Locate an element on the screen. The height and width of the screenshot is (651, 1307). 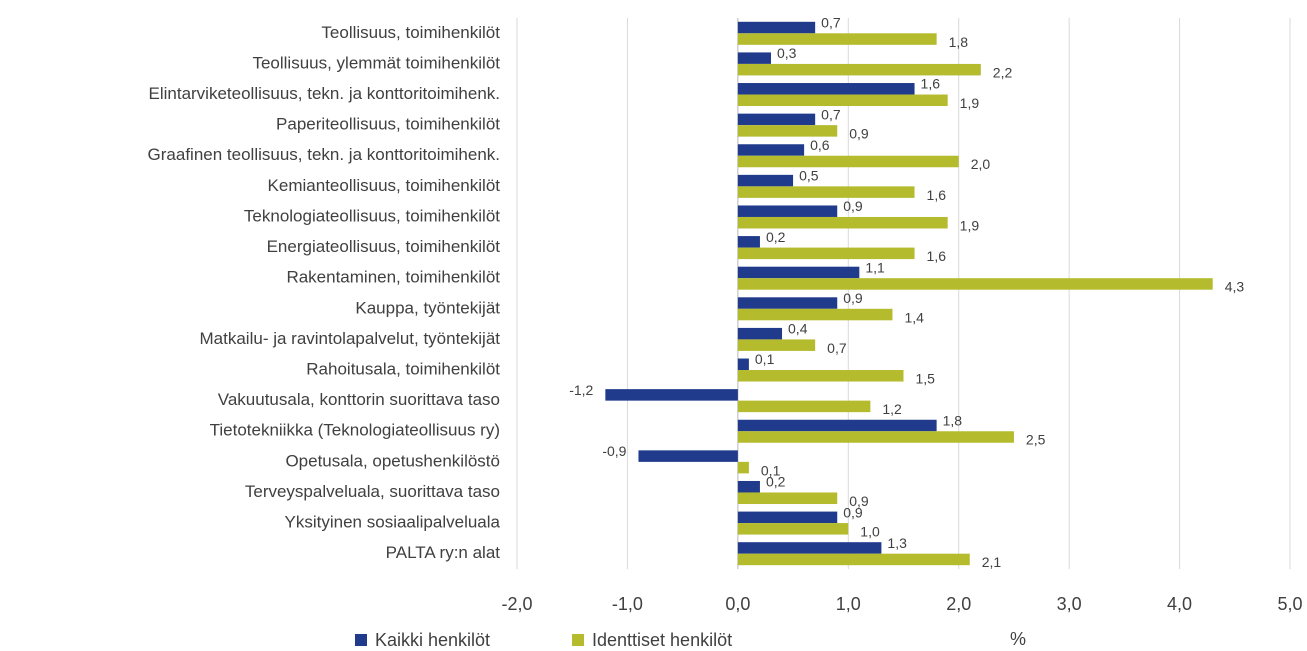
data-label: 2,0 is located at coordinates (981, 164).